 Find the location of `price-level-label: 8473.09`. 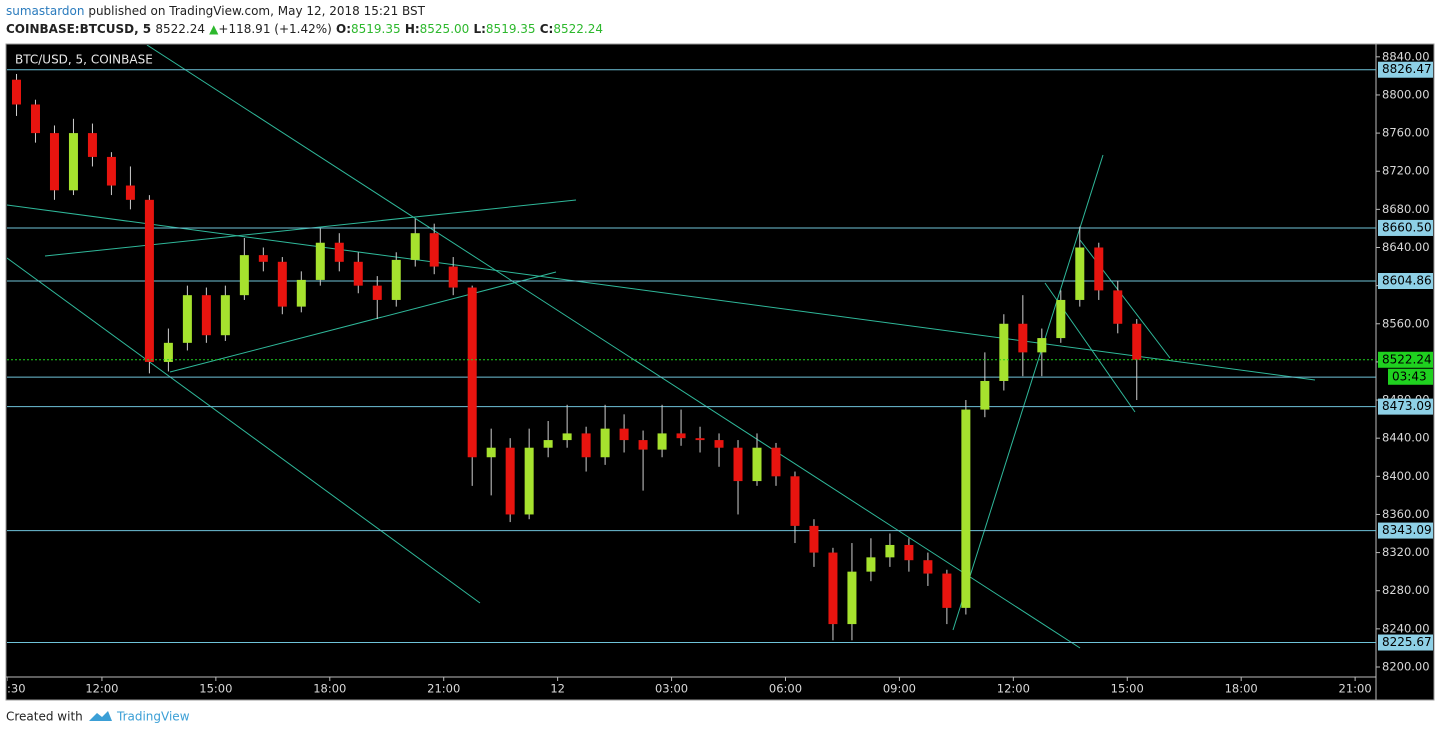

price-level-label: 8473.09 is located at coordinates (1407, 406).